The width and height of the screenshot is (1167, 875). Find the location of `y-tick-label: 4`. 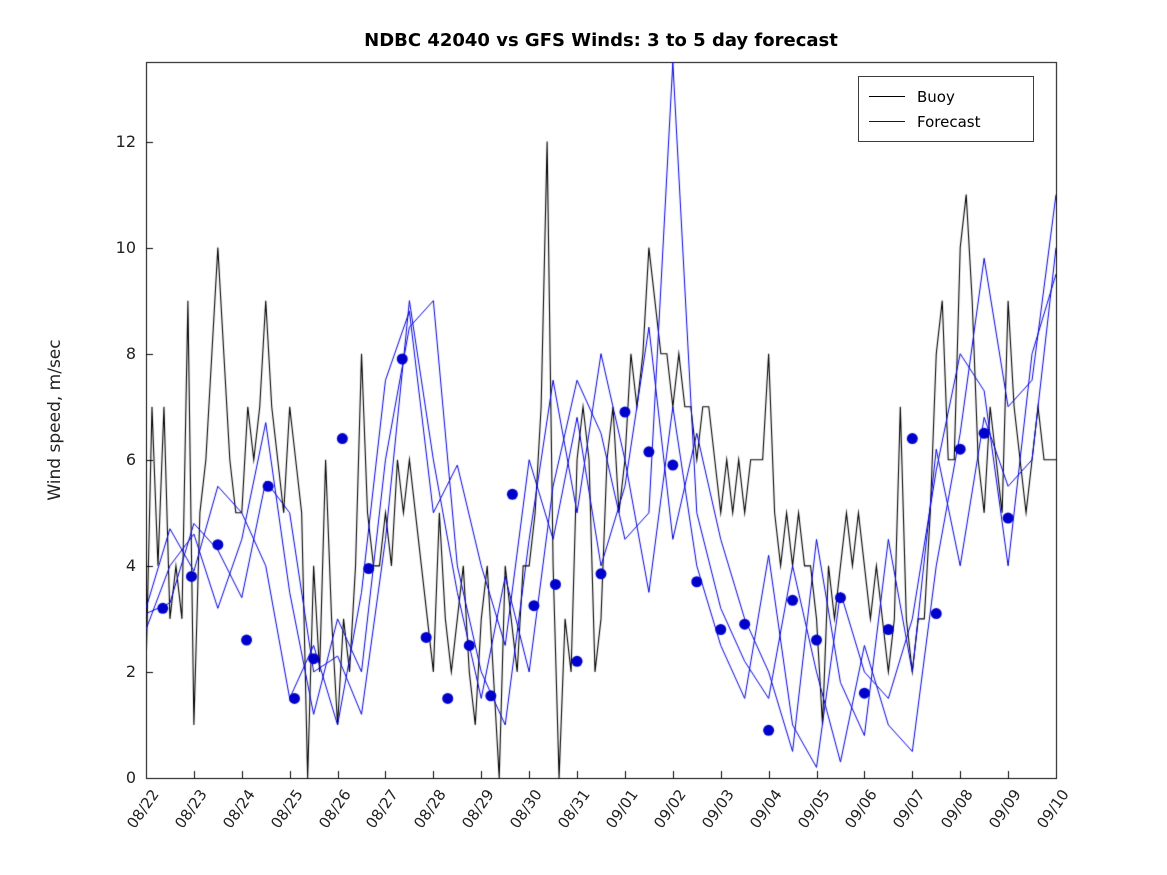

y-tick-label: 4 is located at coordinates (130, 565).